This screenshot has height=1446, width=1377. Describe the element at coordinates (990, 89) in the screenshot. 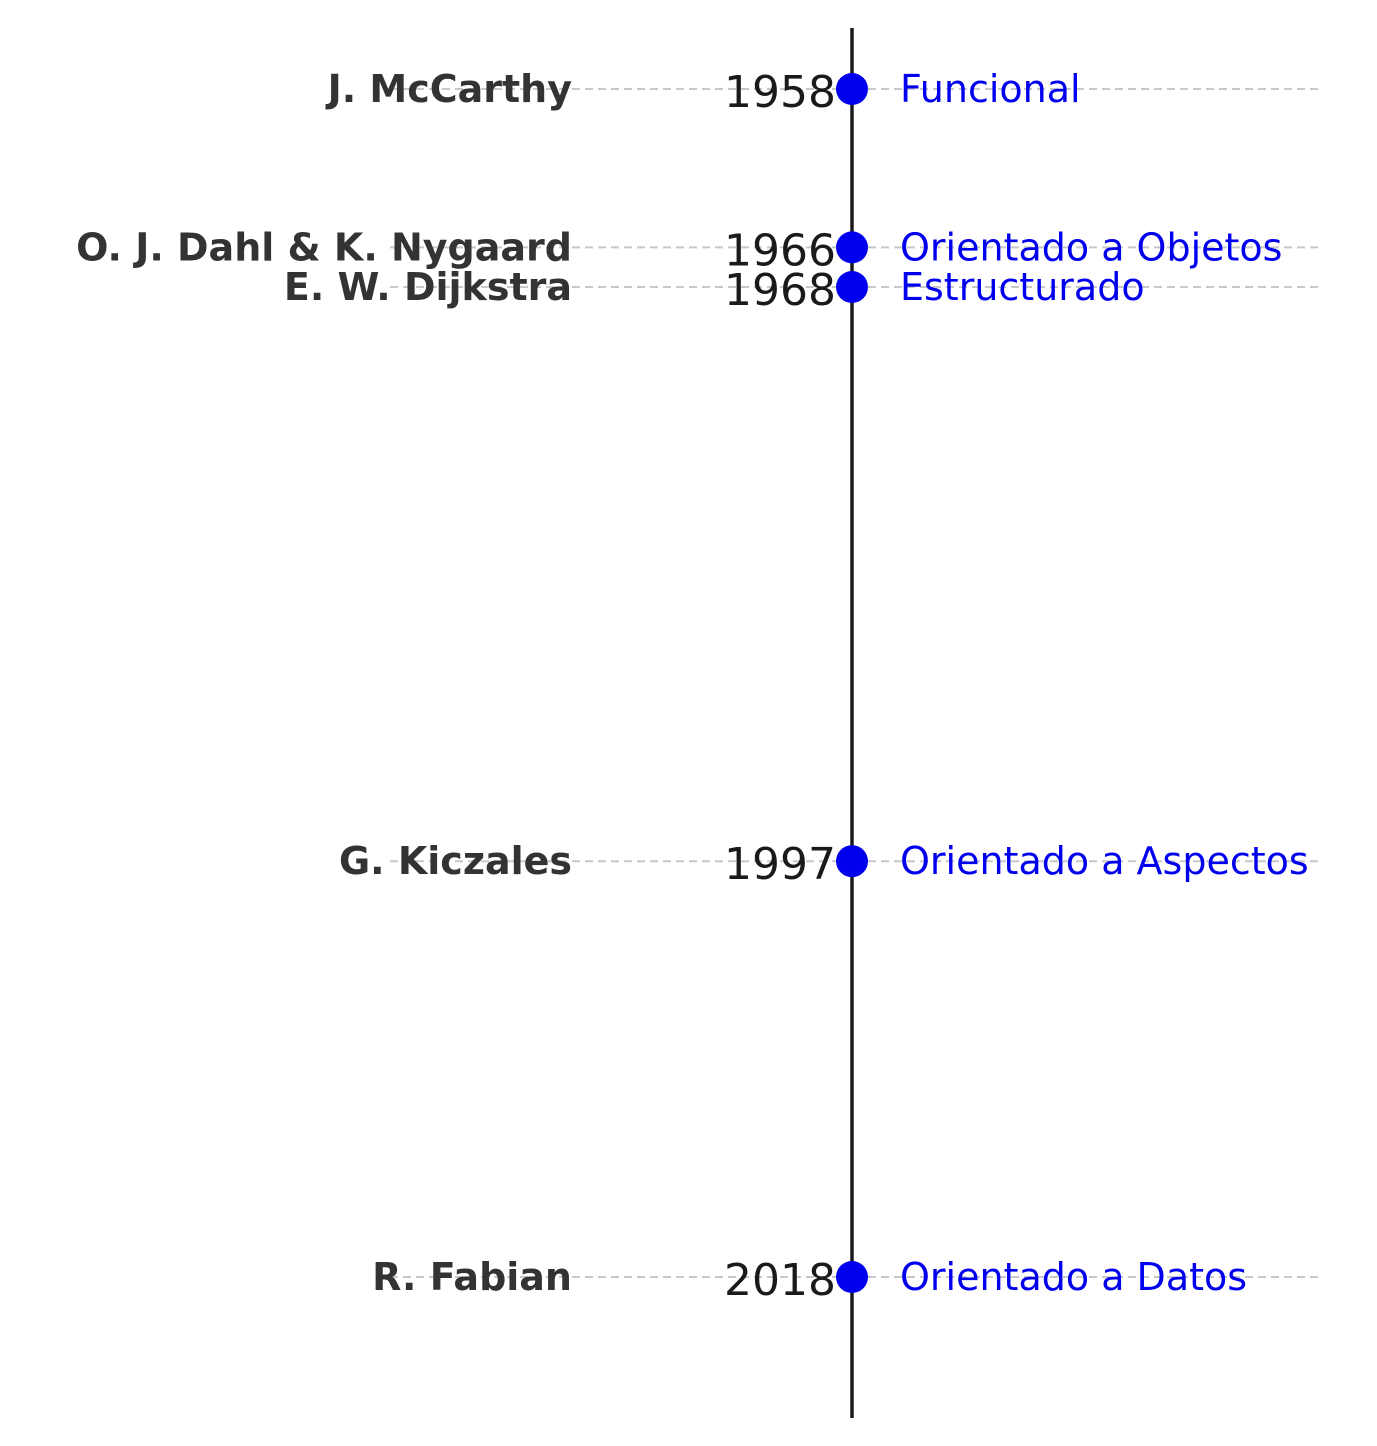

I see `paradigm-label: Funcional` at that location.